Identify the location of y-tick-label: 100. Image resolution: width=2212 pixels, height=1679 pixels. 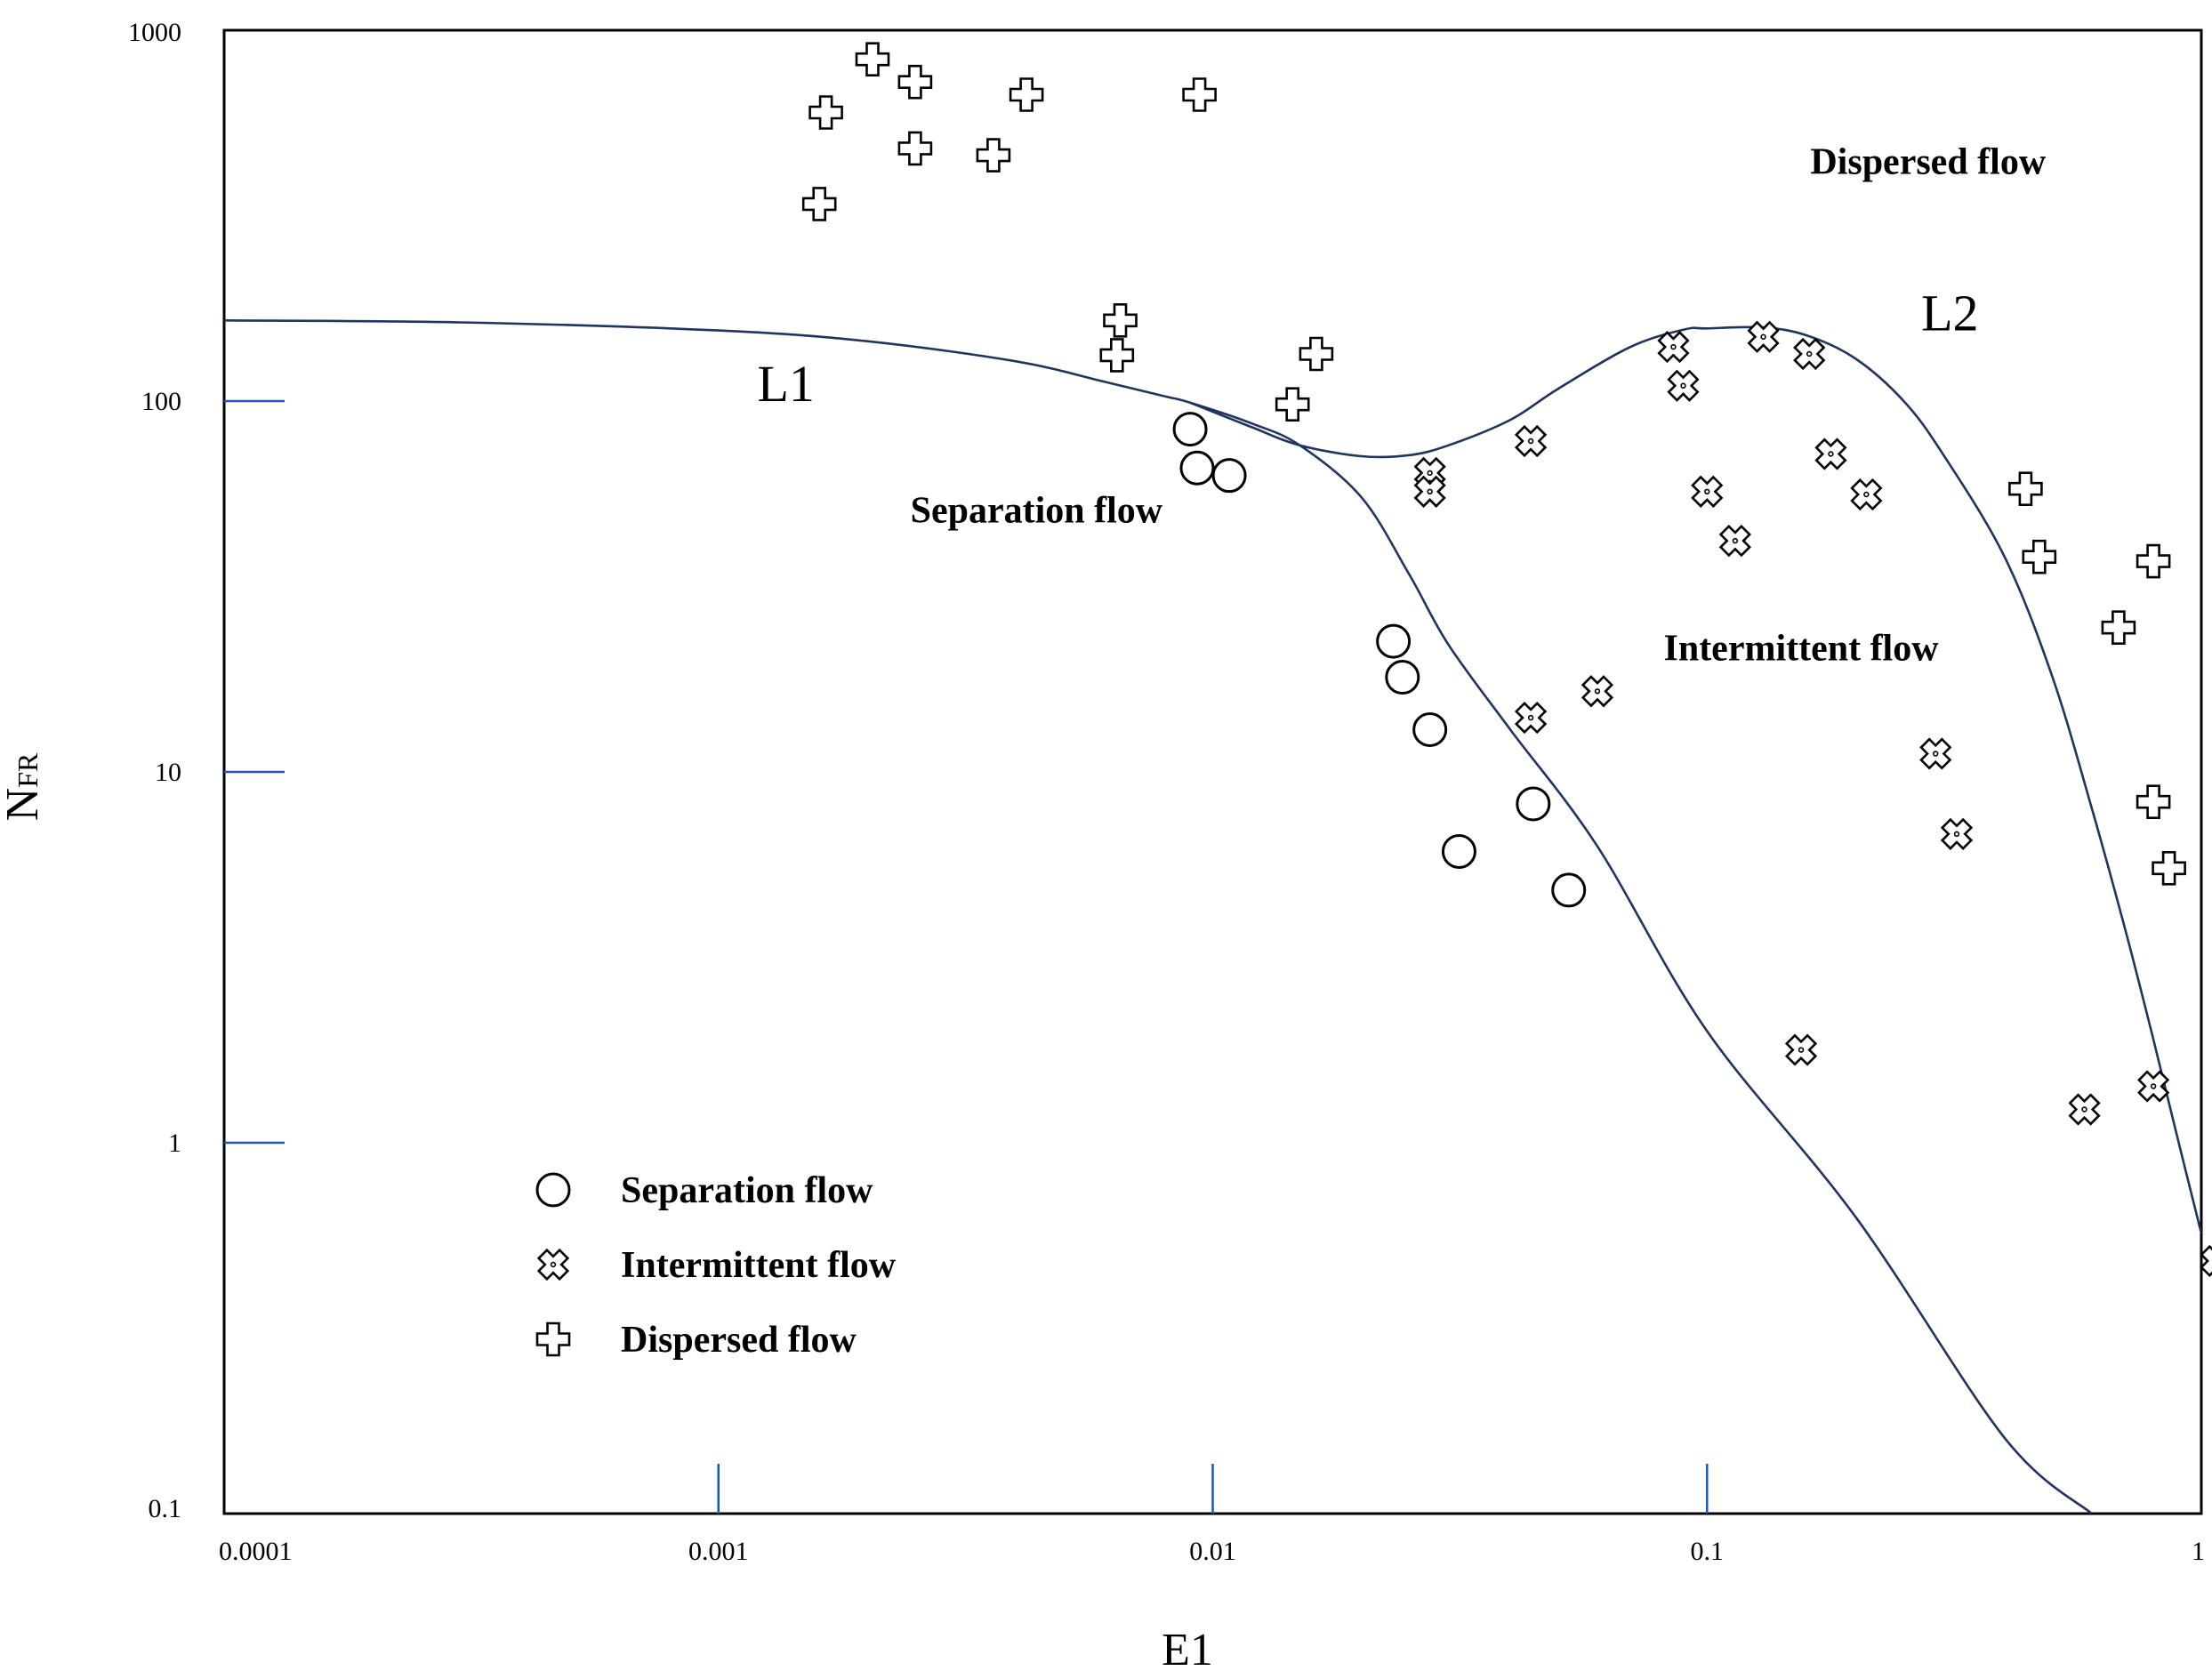
(161, 402).